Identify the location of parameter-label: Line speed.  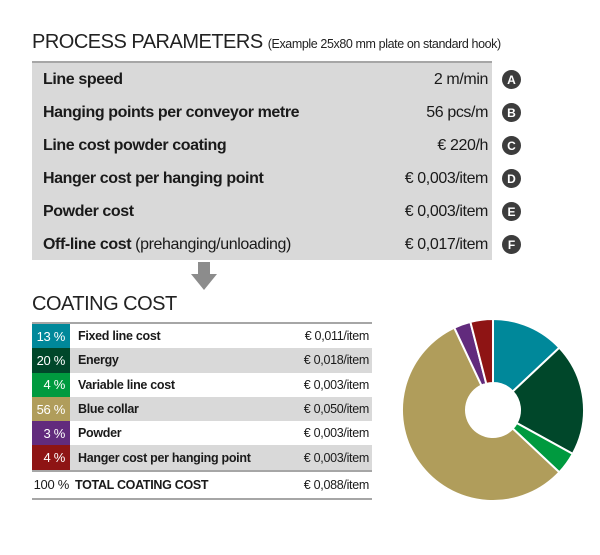
(83, 79).